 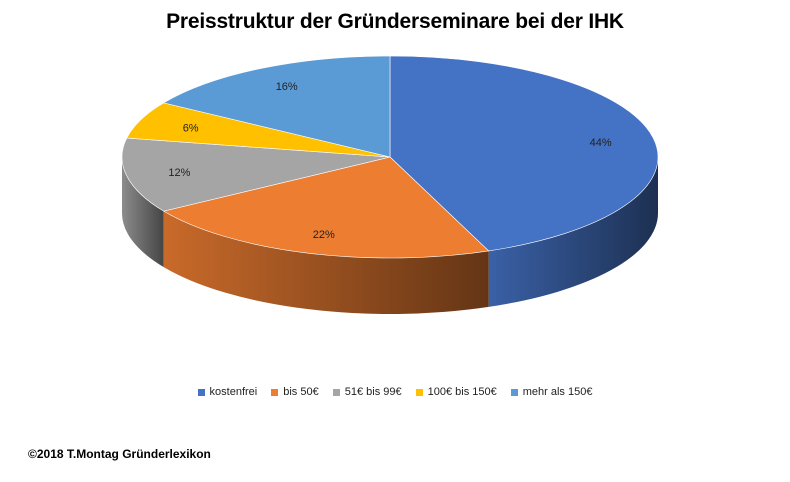 I want to click on legend-item: mehr als 150€, so click(x=551, y=392).